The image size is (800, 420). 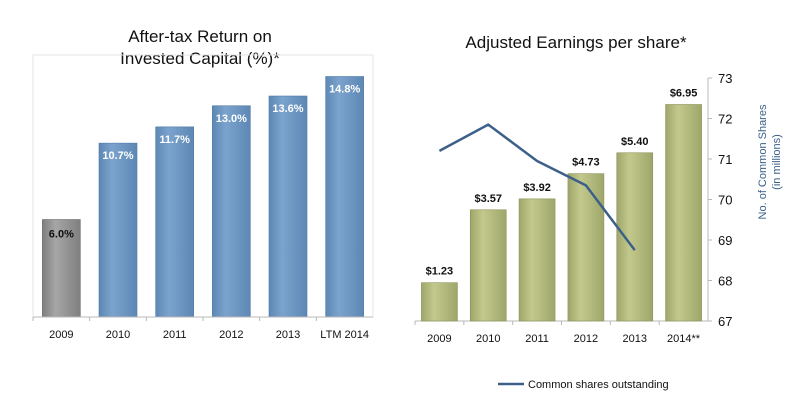 What do you see at coordinates (725, 119) in the screenshot?
I see `shares-y-tick-label: 72` at bounding box center [725, 119].